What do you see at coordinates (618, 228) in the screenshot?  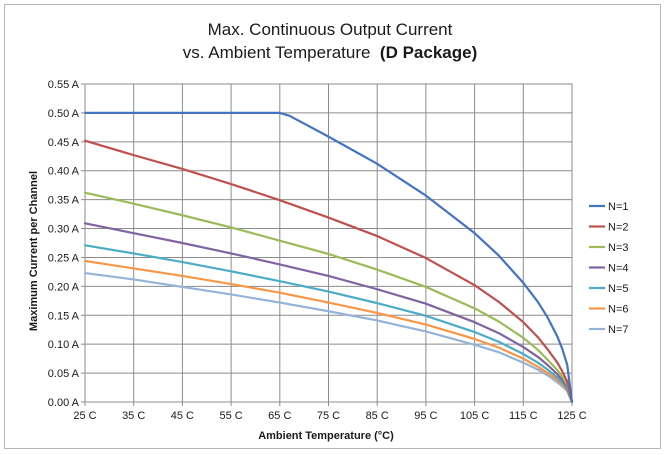 I see `legend-label-n-2: N=2` at bounding box center [618, 228].